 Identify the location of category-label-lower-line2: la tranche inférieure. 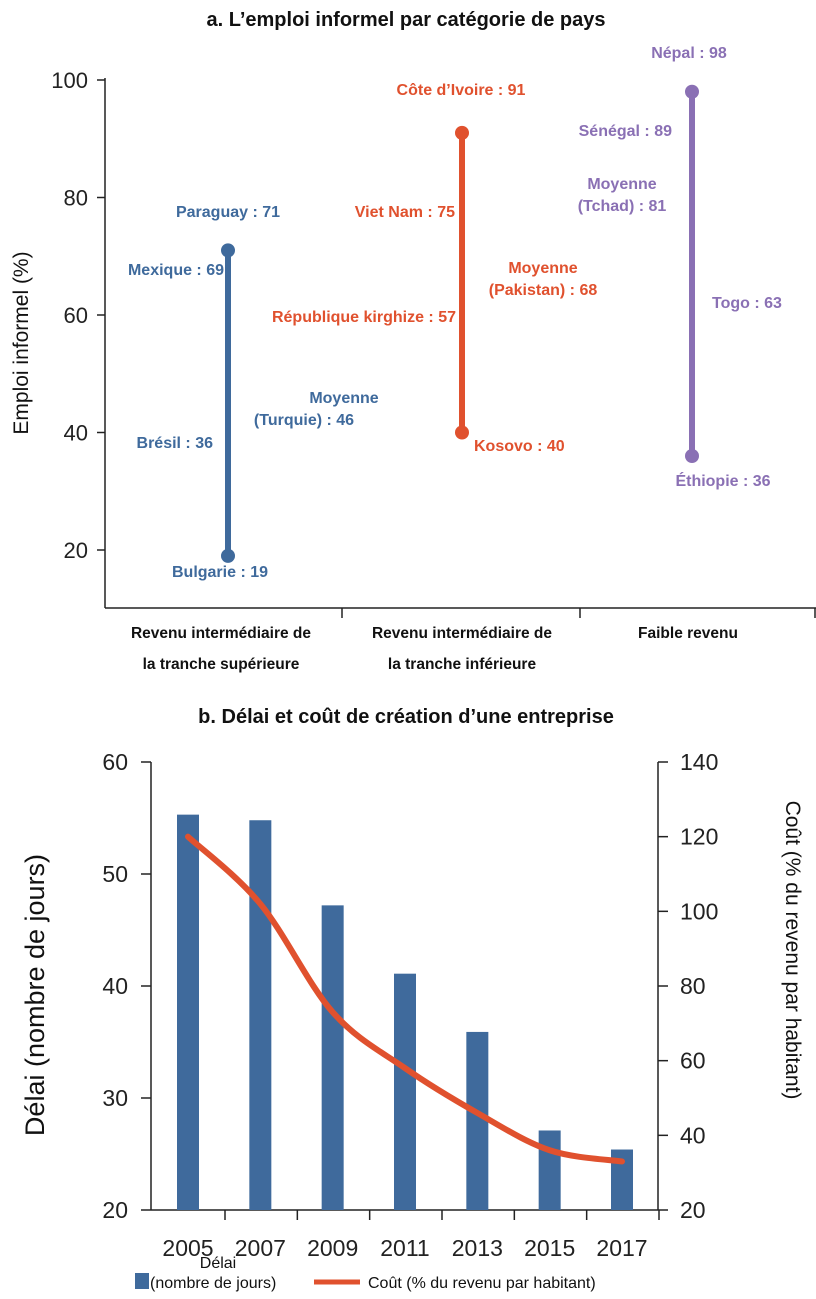
(462, 664).